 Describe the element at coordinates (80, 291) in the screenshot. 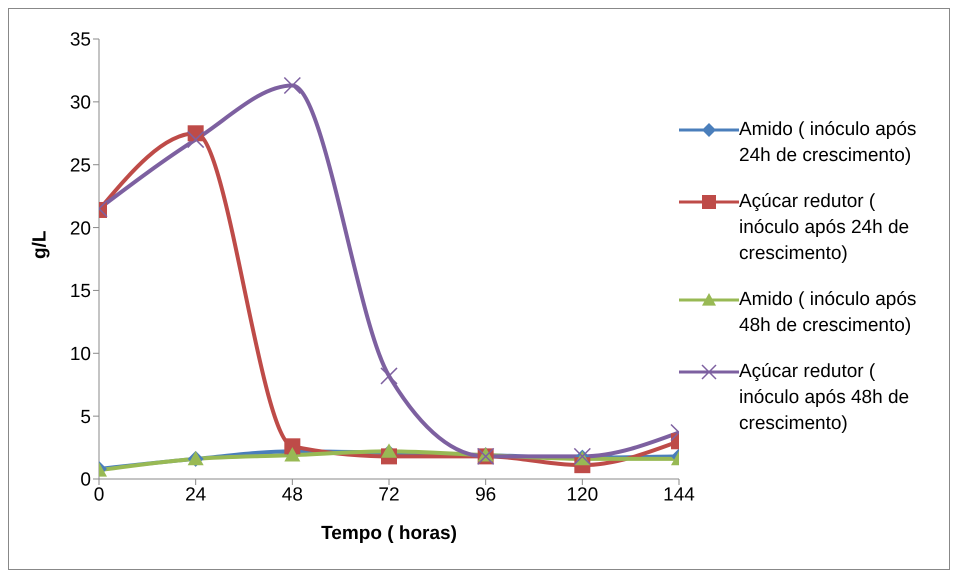

I see `y-tick-label: 15` at that location.